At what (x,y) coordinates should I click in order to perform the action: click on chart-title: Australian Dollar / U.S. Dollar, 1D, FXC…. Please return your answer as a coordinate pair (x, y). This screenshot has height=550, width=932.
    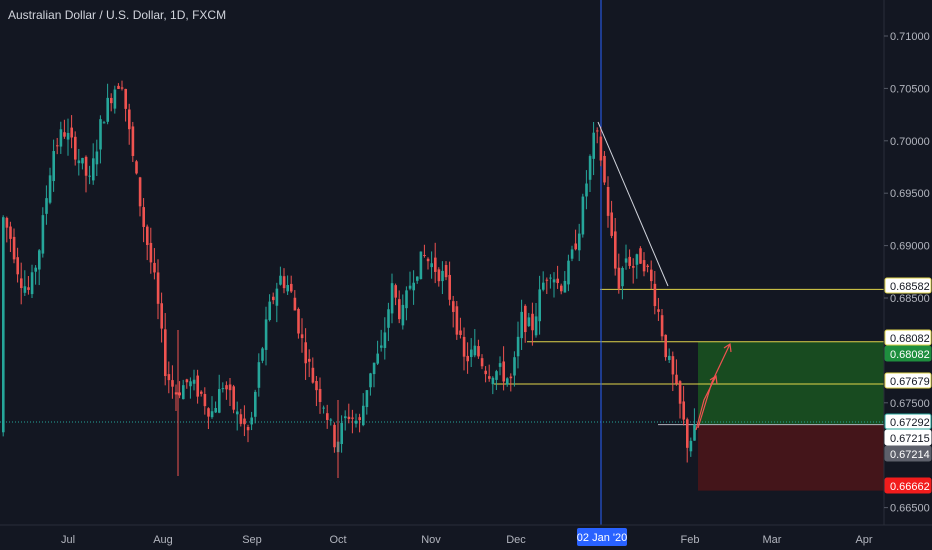
    Looking at the image, I should click on (117, 15).